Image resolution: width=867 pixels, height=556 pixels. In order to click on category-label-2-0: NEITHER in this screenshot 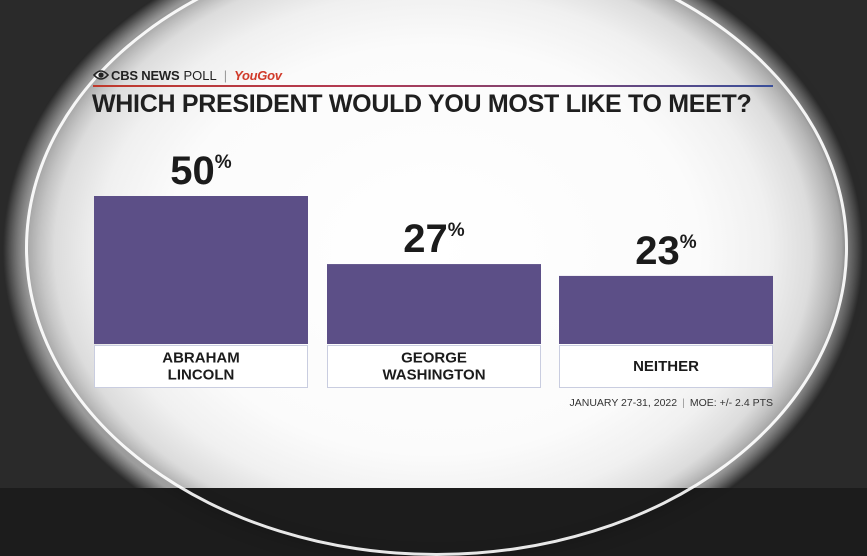, I will do `click(666, 366)`.